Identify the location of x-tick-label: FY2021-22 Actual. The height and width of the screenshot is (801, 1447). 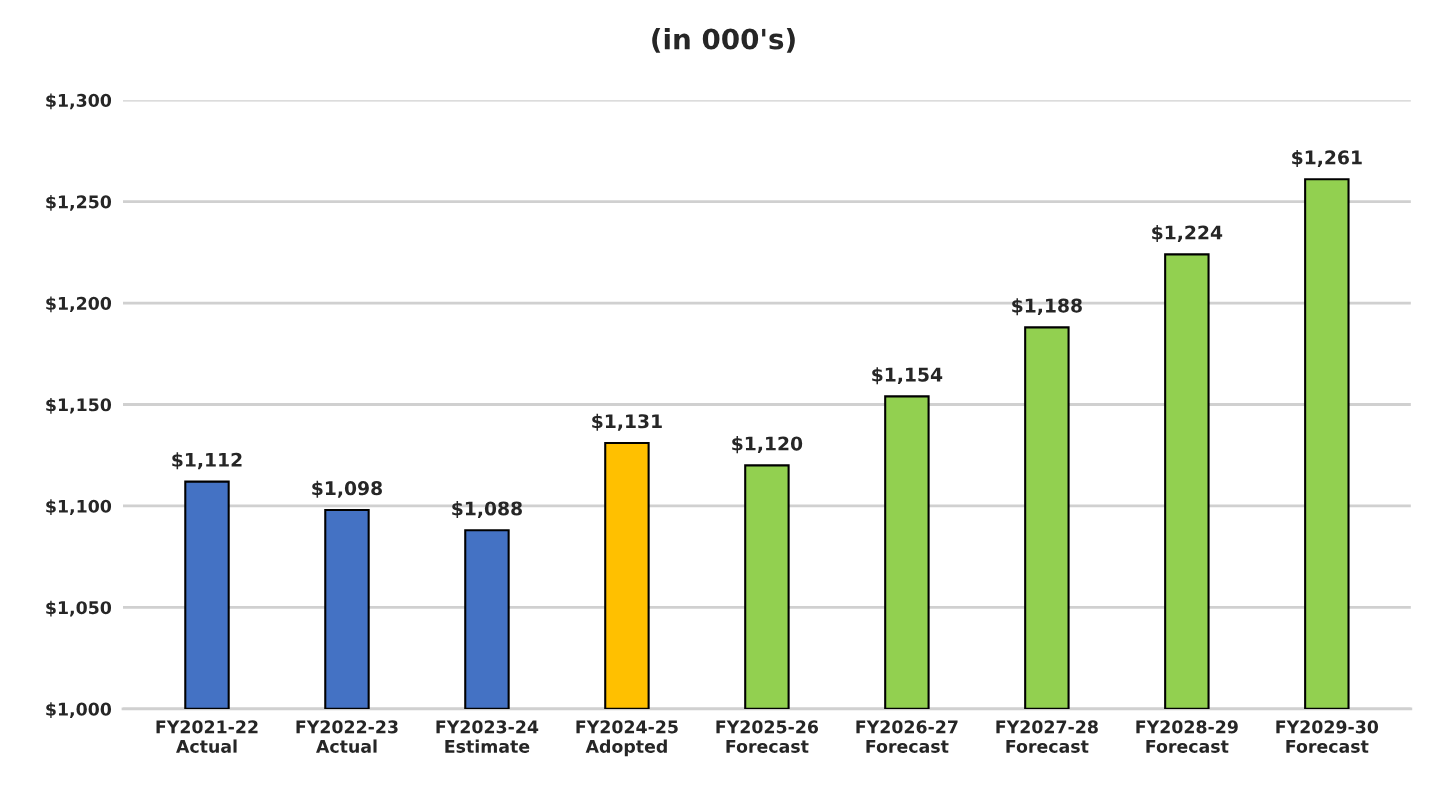
(207, 736).